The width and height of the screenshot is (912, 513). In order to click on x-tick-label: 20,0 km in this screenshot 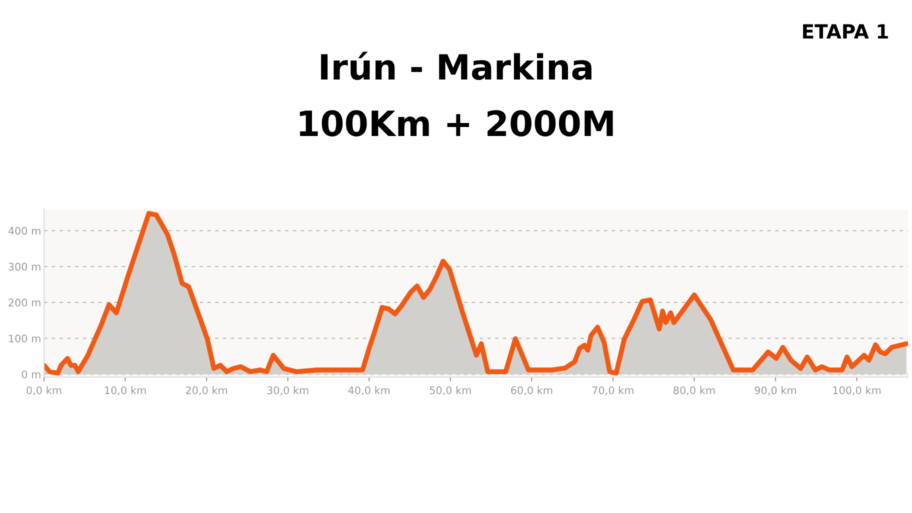, I will do `click(207, 391)`.